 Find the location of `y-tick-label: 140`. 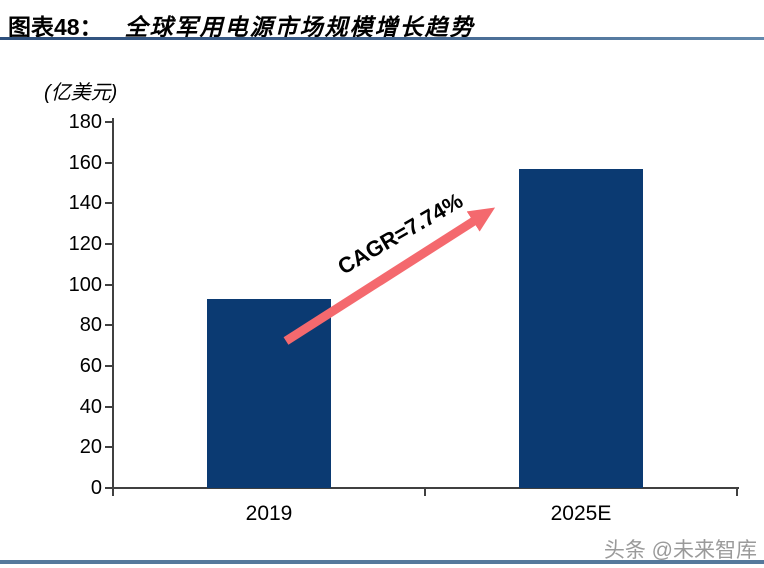

y-tick-label: 140 is located at coordinates (85, 203).